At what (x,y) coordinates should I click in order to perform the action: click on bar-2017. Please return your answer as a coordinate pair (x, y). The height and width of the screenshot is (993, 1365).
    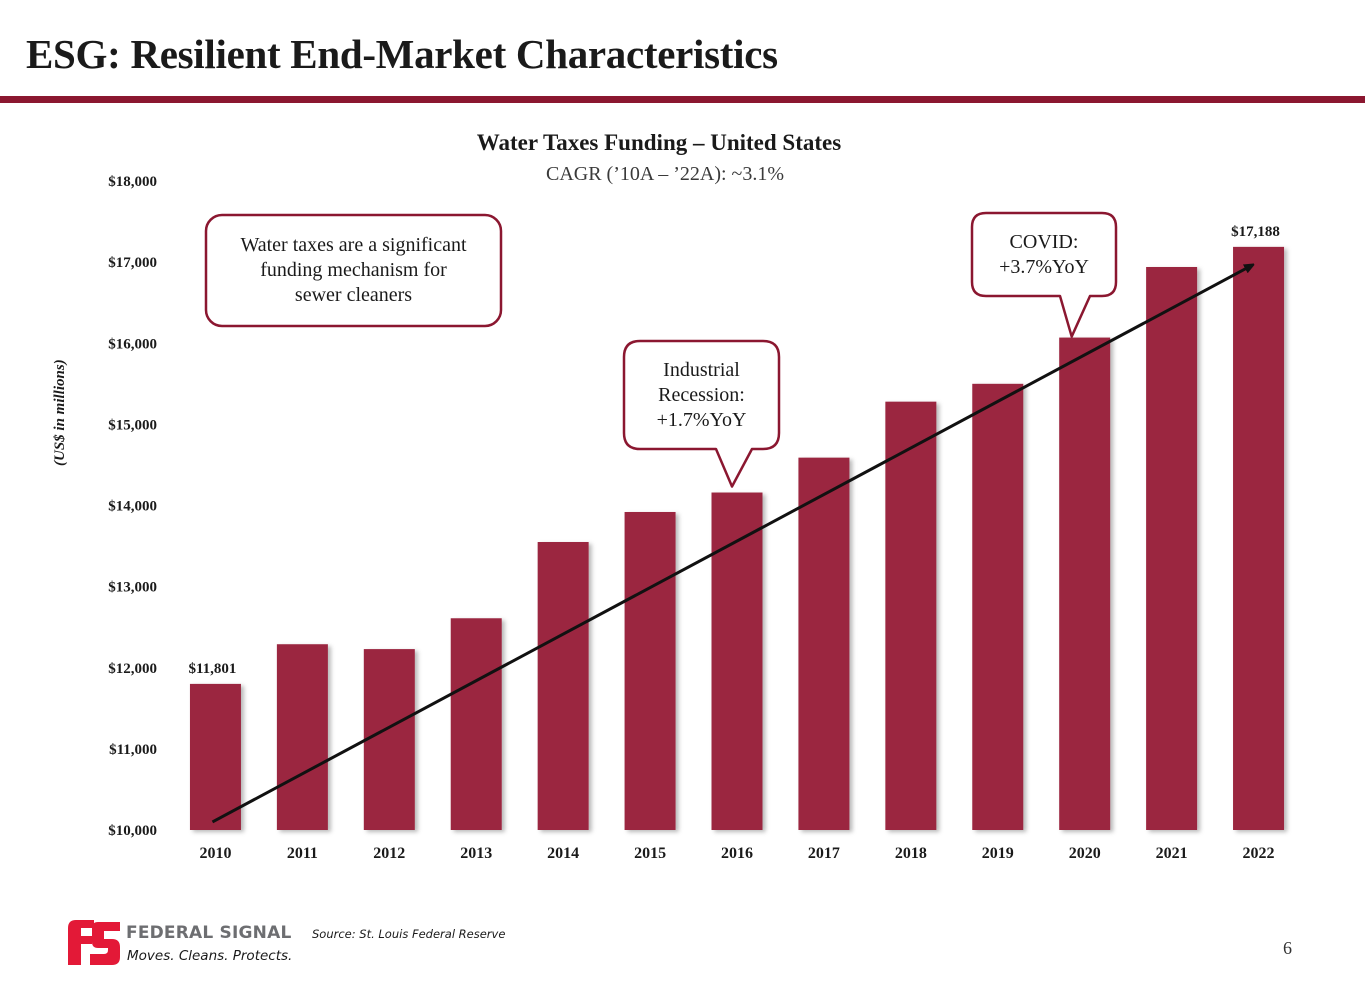
    Looking at the image, I should click on (824, 643).